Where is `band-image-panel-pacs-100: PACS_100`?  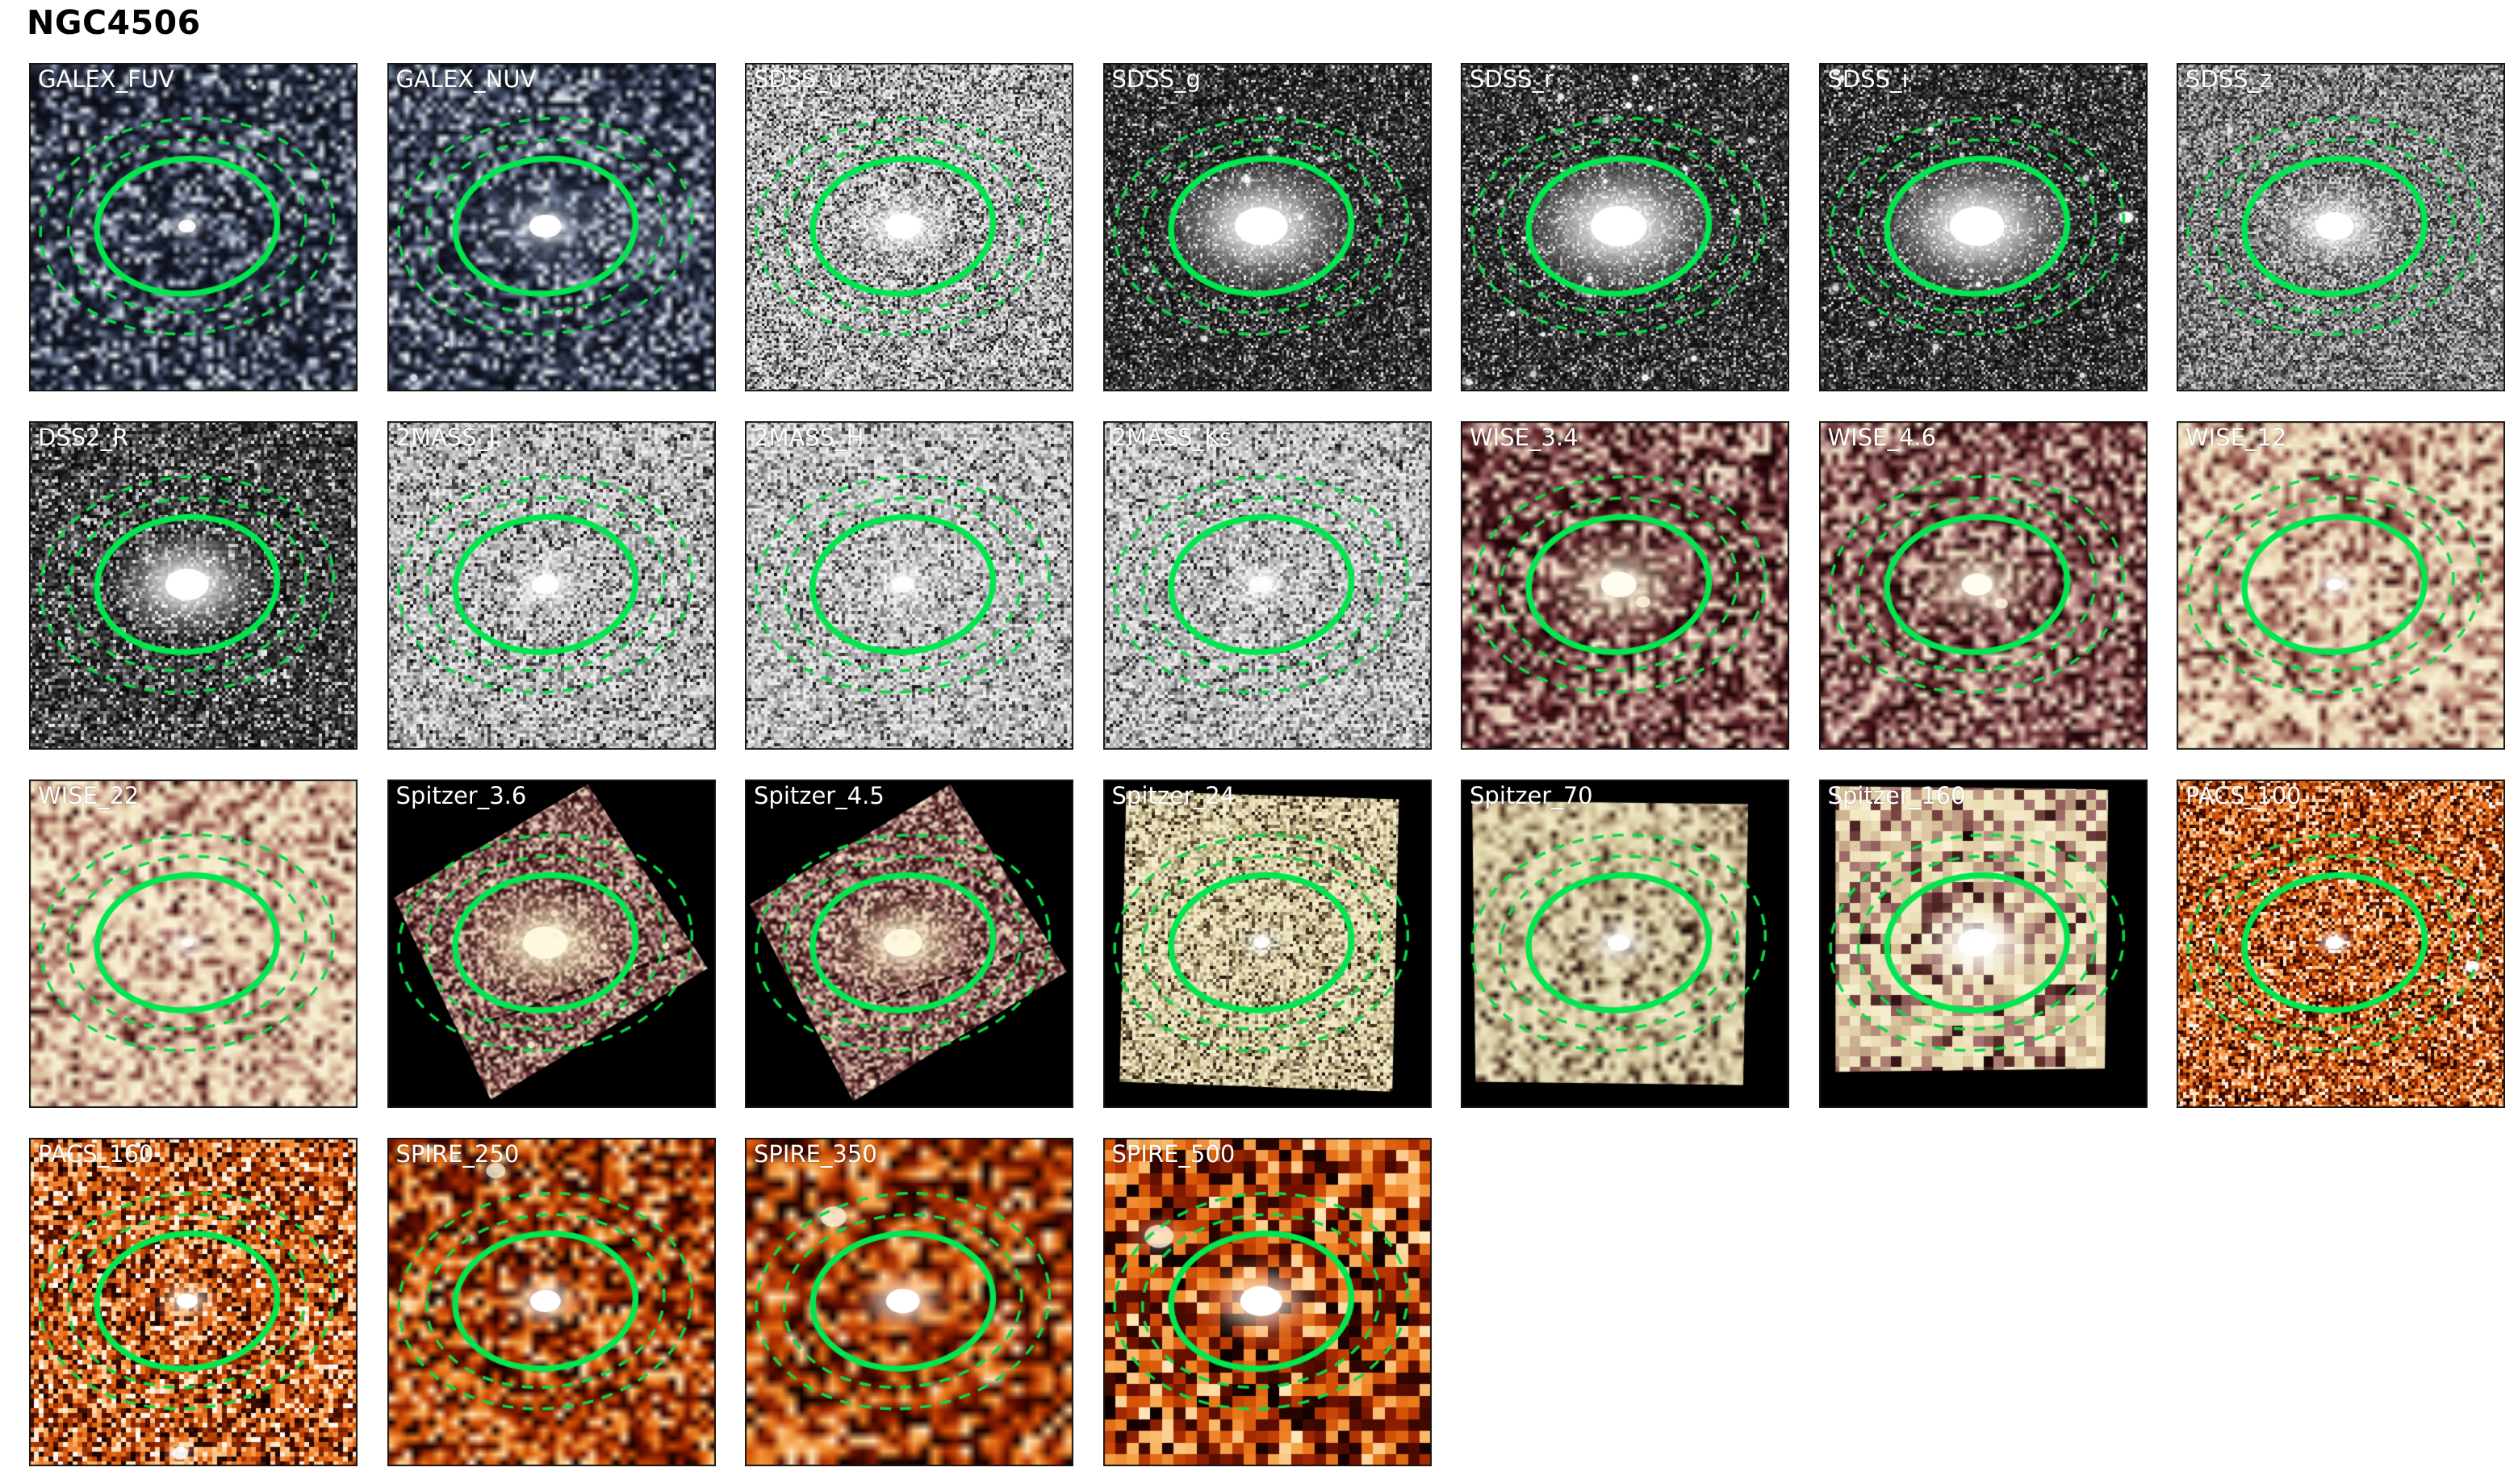 band-image-panel-pacs-100: PACS_100 is located at coordinates (2341, 944).